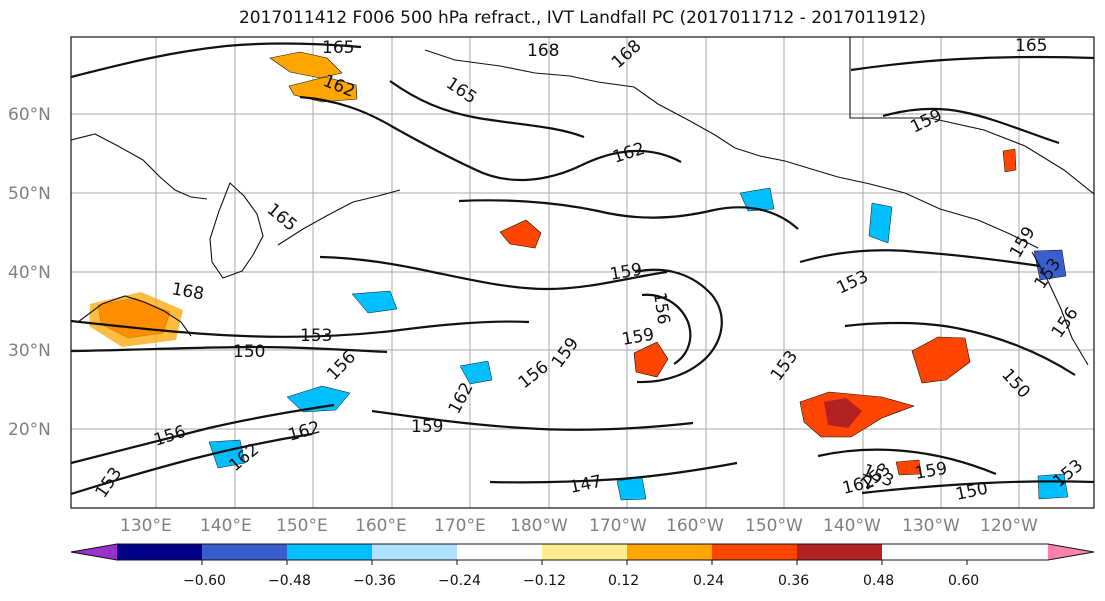 This screenshot has height=601, width=1105. I want to click on contour-line-168-south, so click(192, 464).